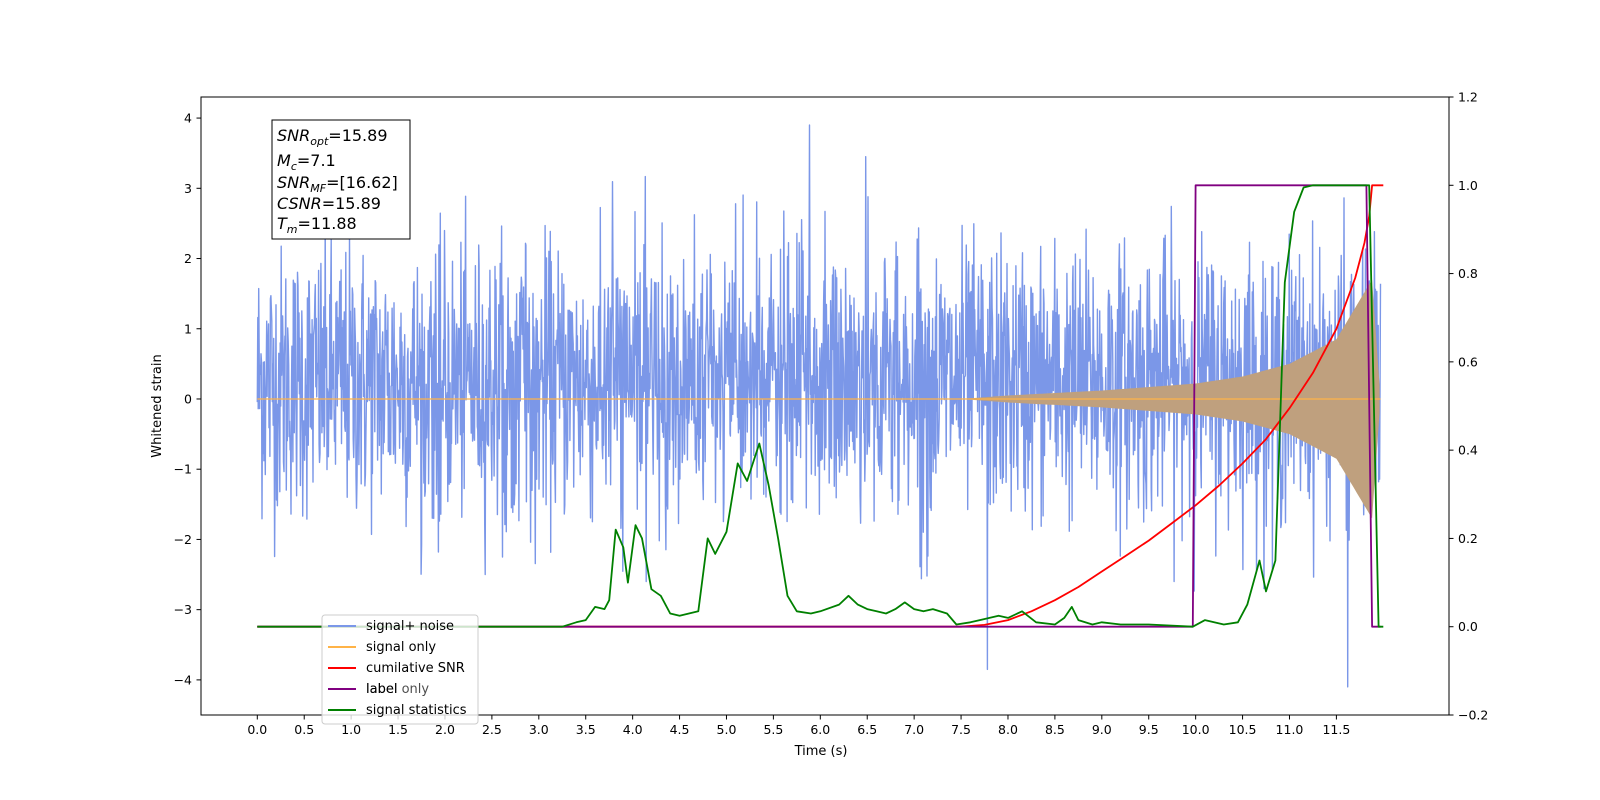 This screenshot has width=1600, height=800. Describe the element at coordinates (1055, 729) in the screenshot. I see `x-tick-label: 8.5` at that location.